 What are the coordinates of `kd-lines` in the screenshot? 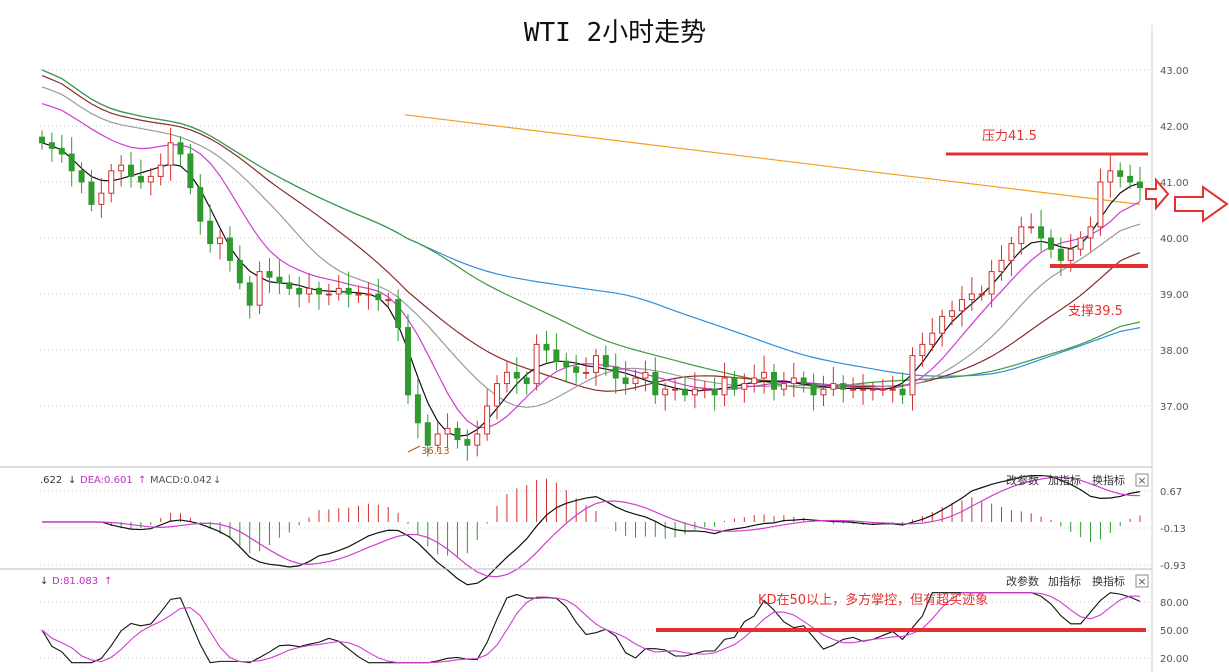 It's located at (591, 628).